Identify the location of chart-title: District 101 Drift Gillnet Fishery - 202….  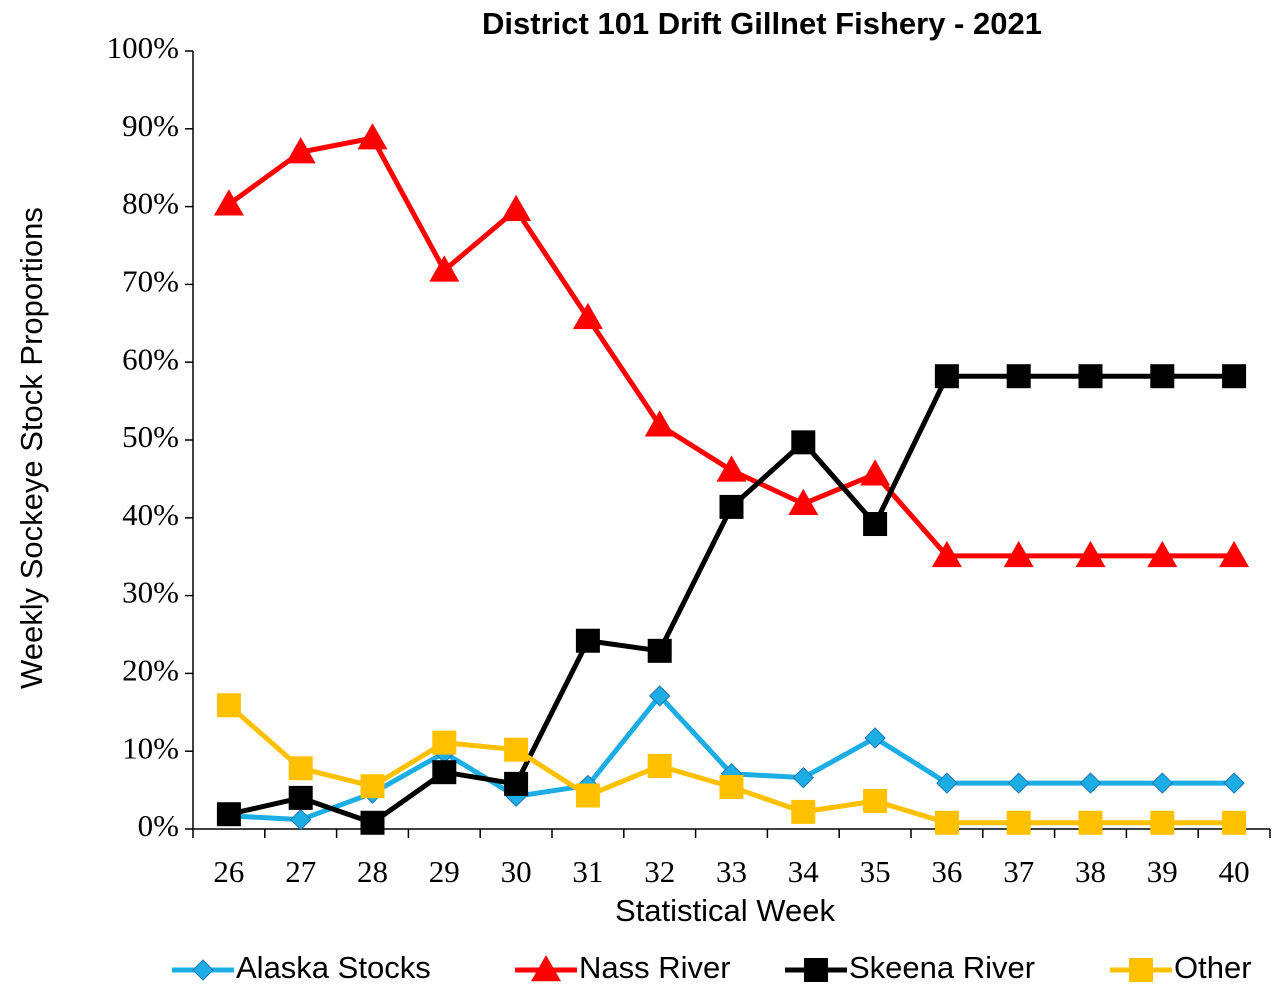
(762, 23).